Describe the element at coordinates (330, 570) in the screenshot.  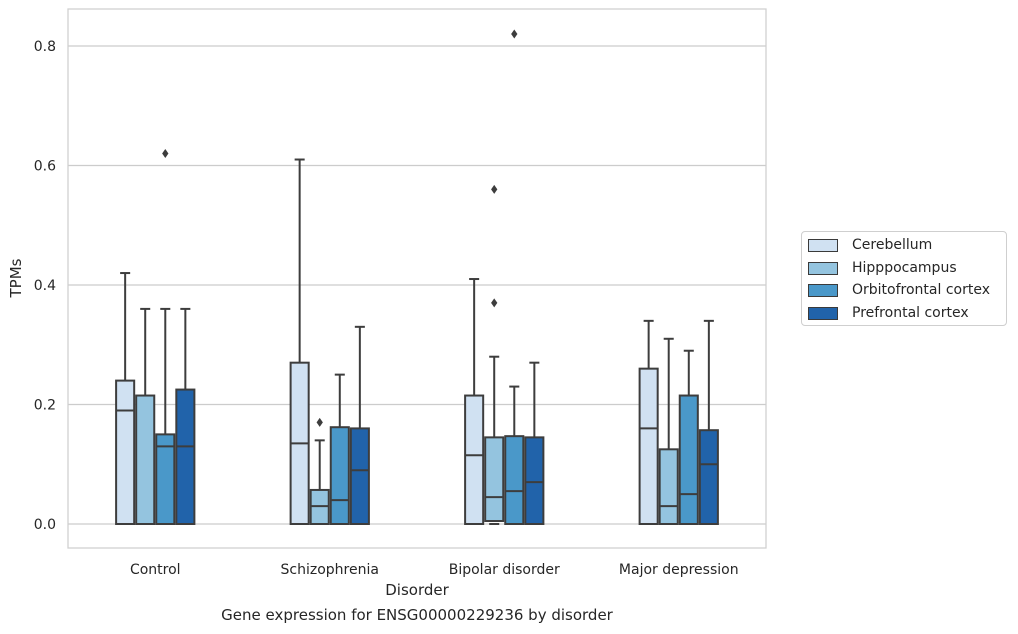
I see `x-tick-label: Schizophrenia` at that location.